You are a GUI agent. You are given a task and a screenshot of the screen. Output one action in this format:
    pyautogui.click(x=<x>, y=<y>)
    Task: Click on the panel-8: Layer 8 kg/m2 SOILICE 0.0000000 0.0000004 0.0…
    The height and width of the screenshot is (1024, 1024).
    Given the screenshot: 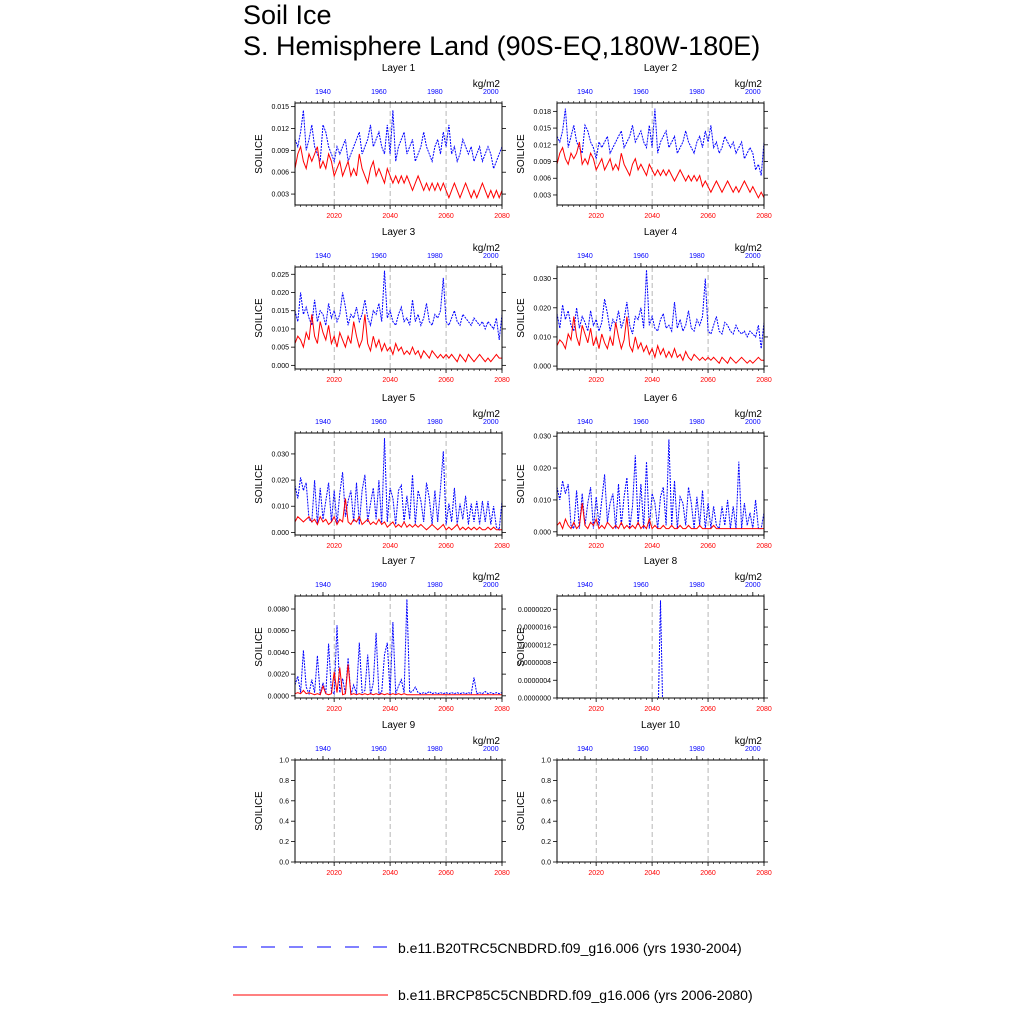 What is the action you would take?
    pyautogui.click(x=644, y=634)
    